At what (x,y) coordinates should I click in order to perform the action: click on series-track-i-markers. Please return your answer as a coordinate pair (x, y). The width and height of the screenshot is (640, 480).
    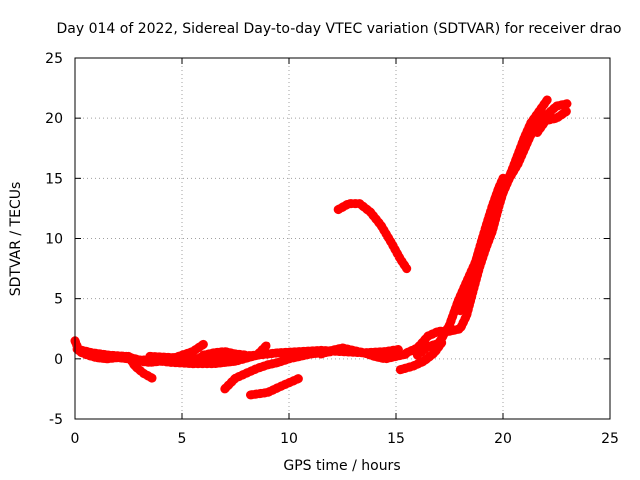
    Looking at the image, I should click on (372, 236).